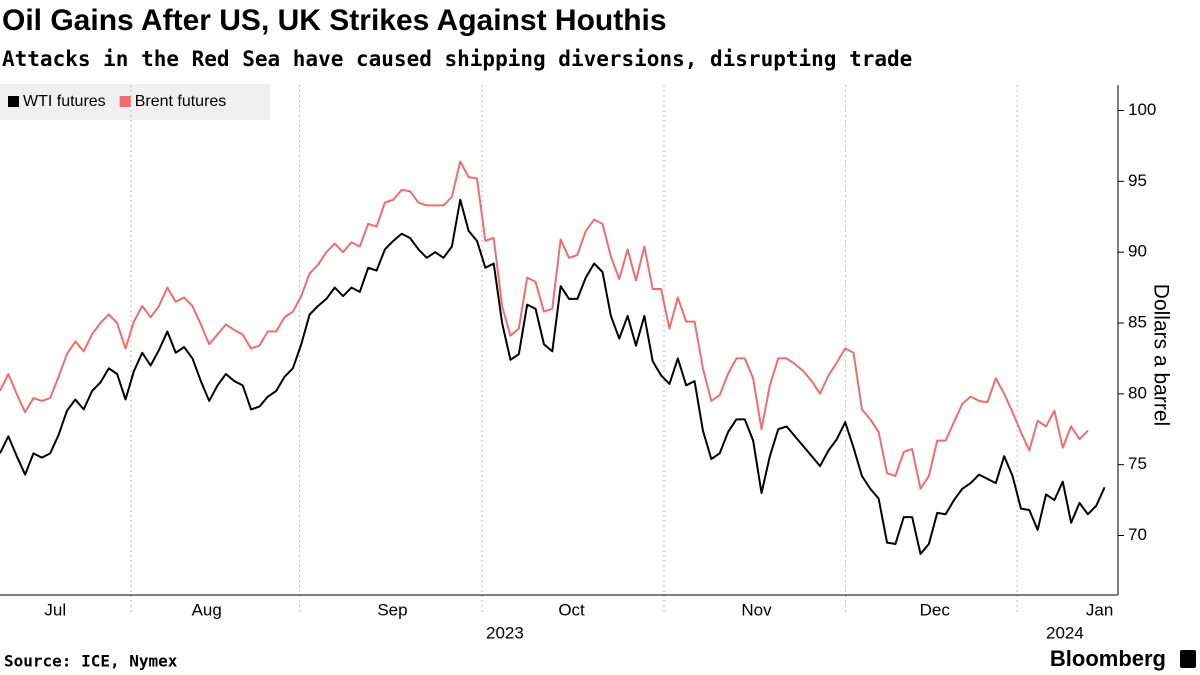 This screenshot has height=675, width=1200. What do you see at coordinates (1137, 251) in the screenshot?
I see `y-tick-label: 90` at bounding box center [1137, 251].